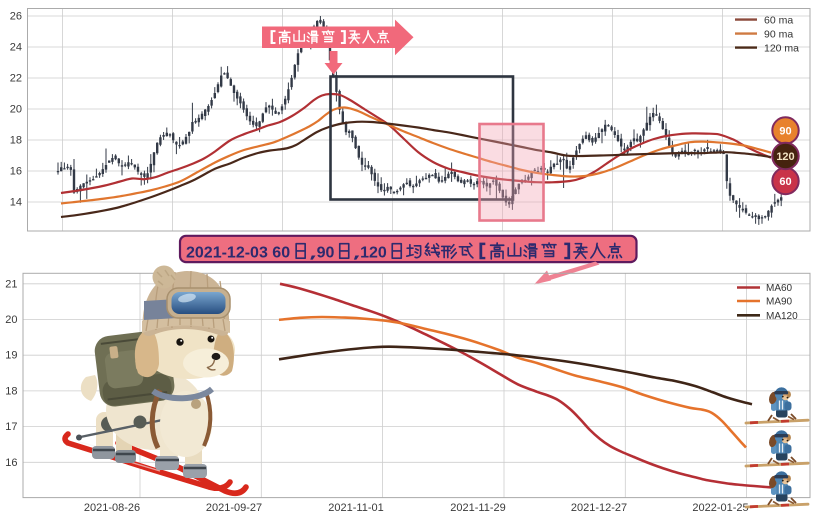  What do you see at coordinates (16, 79) in the screenshot?
I see `svg-text: 22` at bounding box center [16, 79].